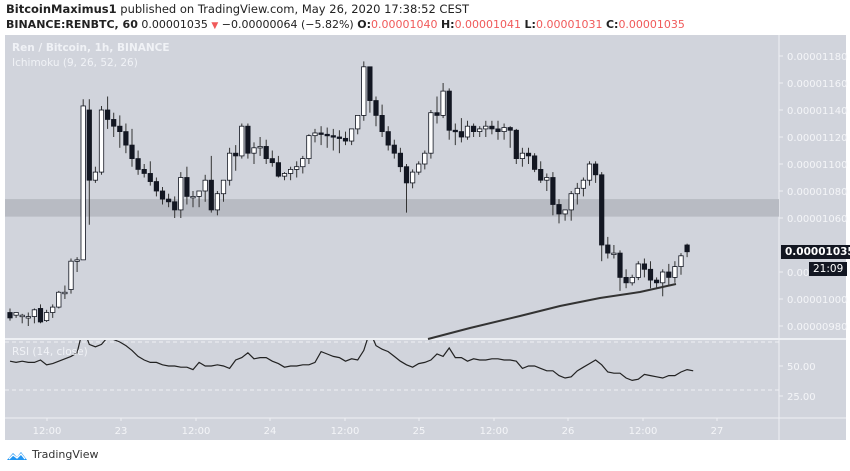 This screenshot has width=850, height=471. Describe the element at coordinates (61, 9) in the screenshot. I see `publisher-name: BitcoinMaximus1` at that location.